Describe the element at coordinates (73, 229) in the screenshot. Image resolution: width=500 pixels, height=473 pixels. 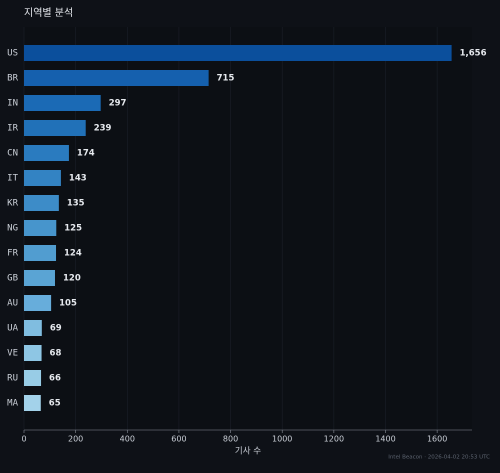
I see `value-label: 125` at that location.